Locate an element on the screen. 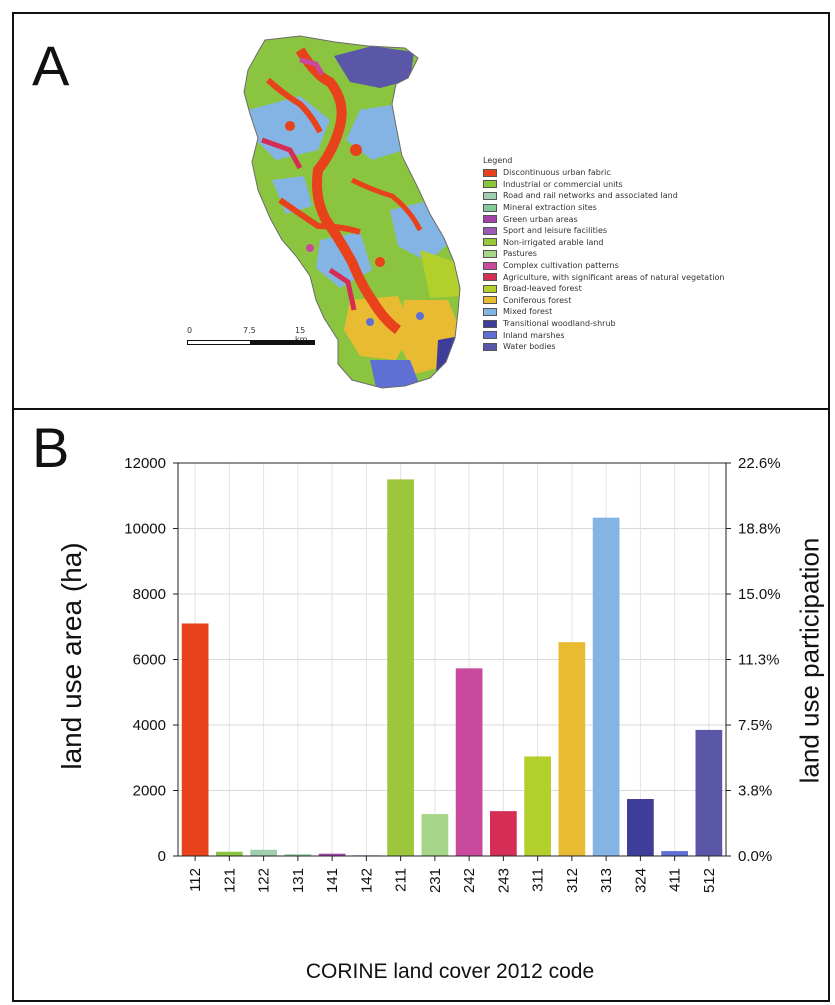 This screenshot has width=835, height=1005. x-tick-label: 121 is located at coordinates (229, 880).